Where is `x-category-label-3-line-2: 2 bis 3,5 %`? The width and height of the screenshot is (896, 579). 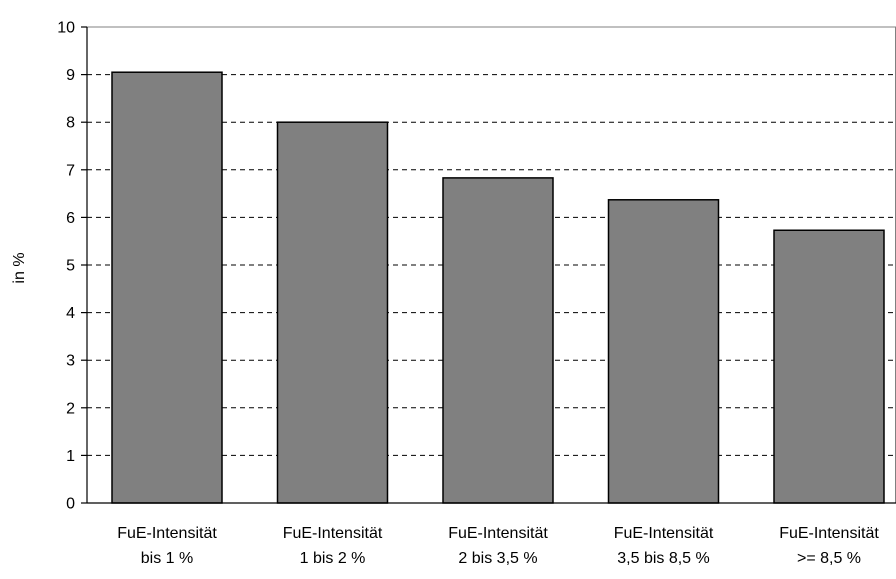
x-category-label-3-line-2: 2 bis 3,5 % is located at coordinates (497, 558).